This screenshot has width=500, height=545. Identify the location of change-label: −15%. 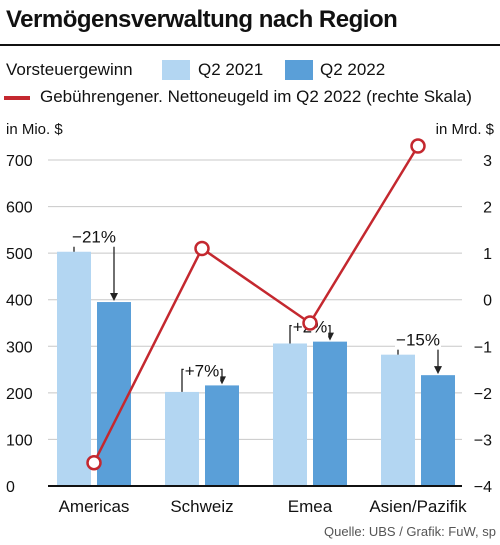
(418, 340).